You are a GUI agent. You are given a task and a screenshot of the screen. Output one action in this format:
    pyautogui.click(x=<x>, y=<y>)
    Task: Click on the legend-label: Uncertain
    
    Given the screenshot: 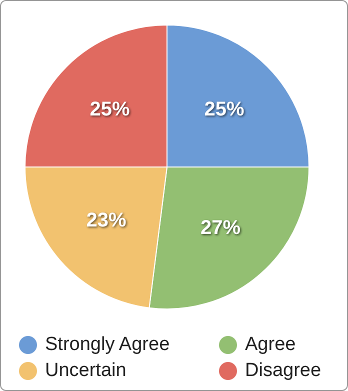 What is the action you would take?
    pyautogui.click(x=85, y=371)
    